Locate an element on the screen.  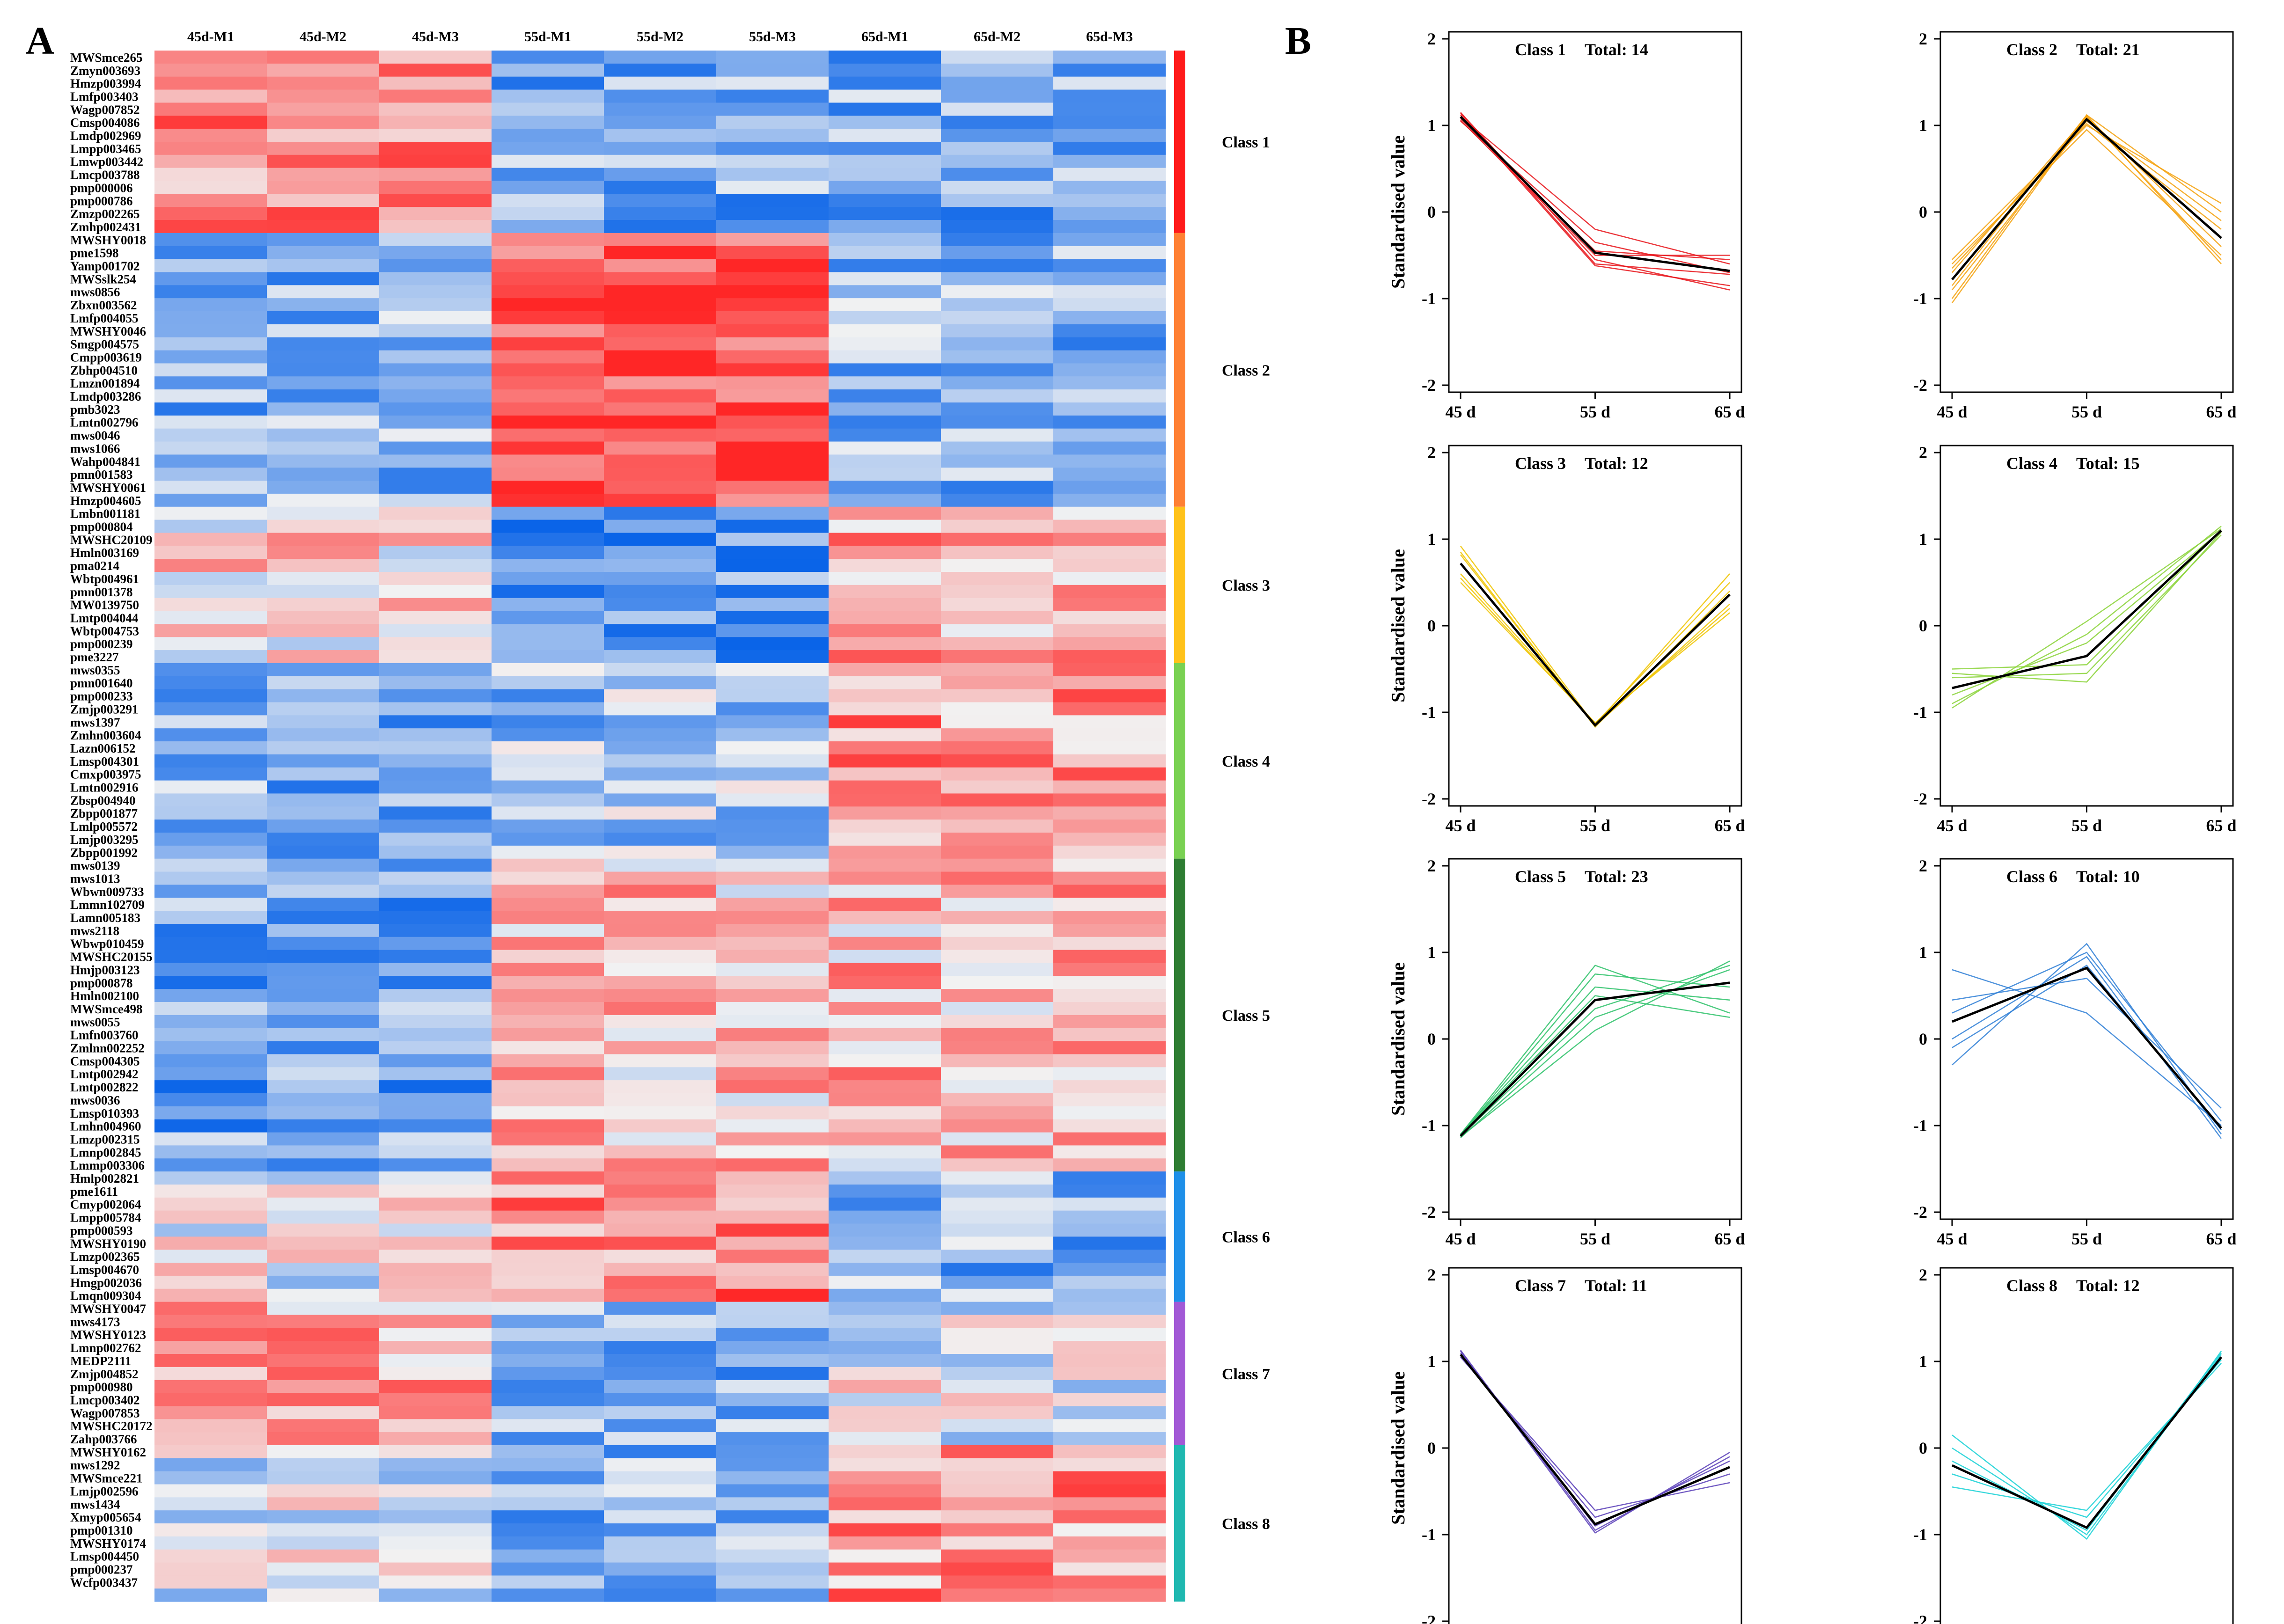
row-label: pmn001583 is located at coordinates (101, 475).